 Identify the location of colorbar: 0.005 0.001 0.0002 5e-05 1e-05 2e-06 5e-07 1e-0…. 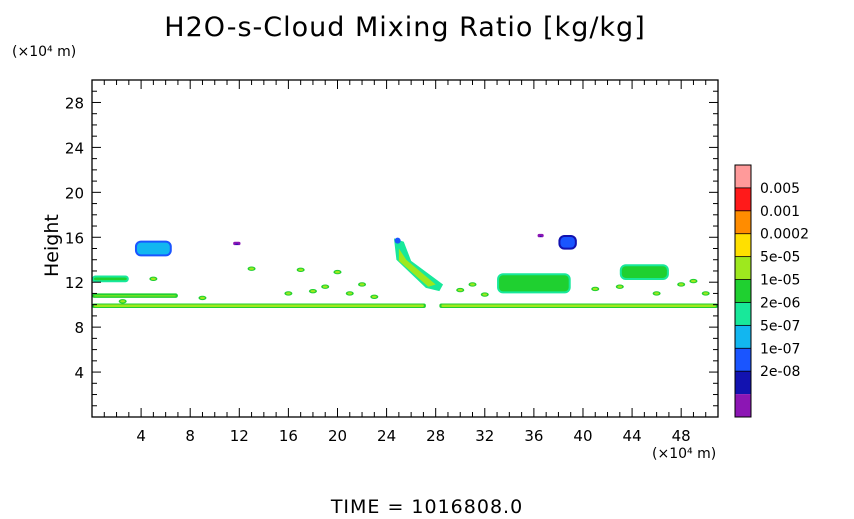
(771, 291).